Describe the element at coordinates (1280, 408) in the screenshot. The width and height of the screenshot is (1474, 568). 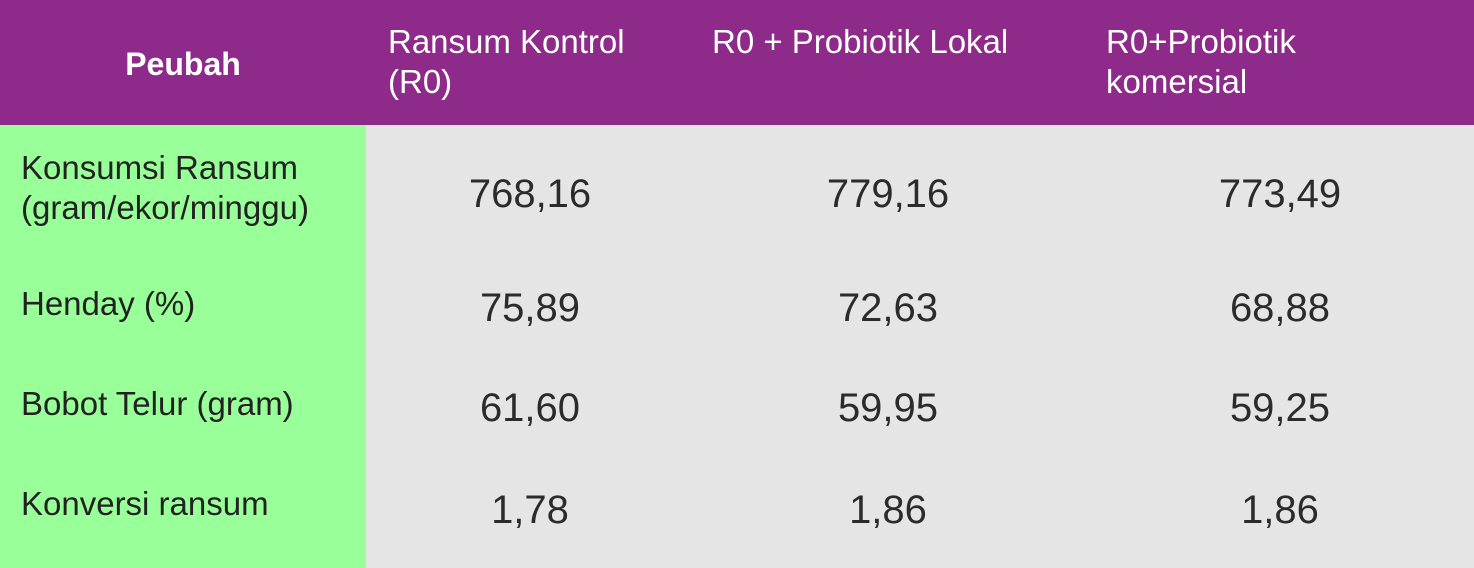
I see `cell-value: 59,25` at that location.